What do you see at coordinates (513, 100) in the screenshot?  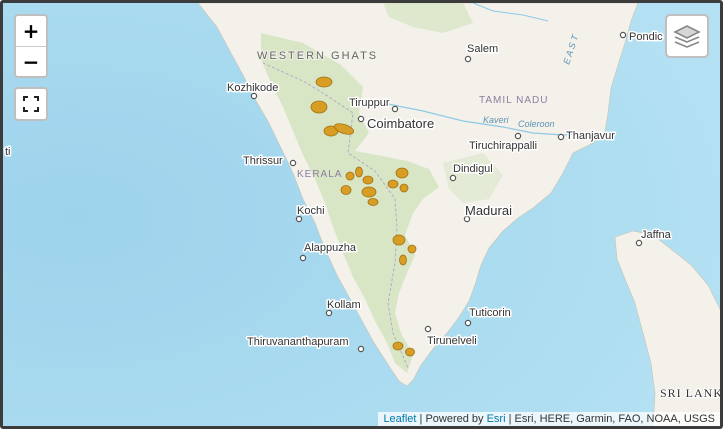 I see `label-tamil-nadu: TAMIL NADU` at bounding box center [513, 100].